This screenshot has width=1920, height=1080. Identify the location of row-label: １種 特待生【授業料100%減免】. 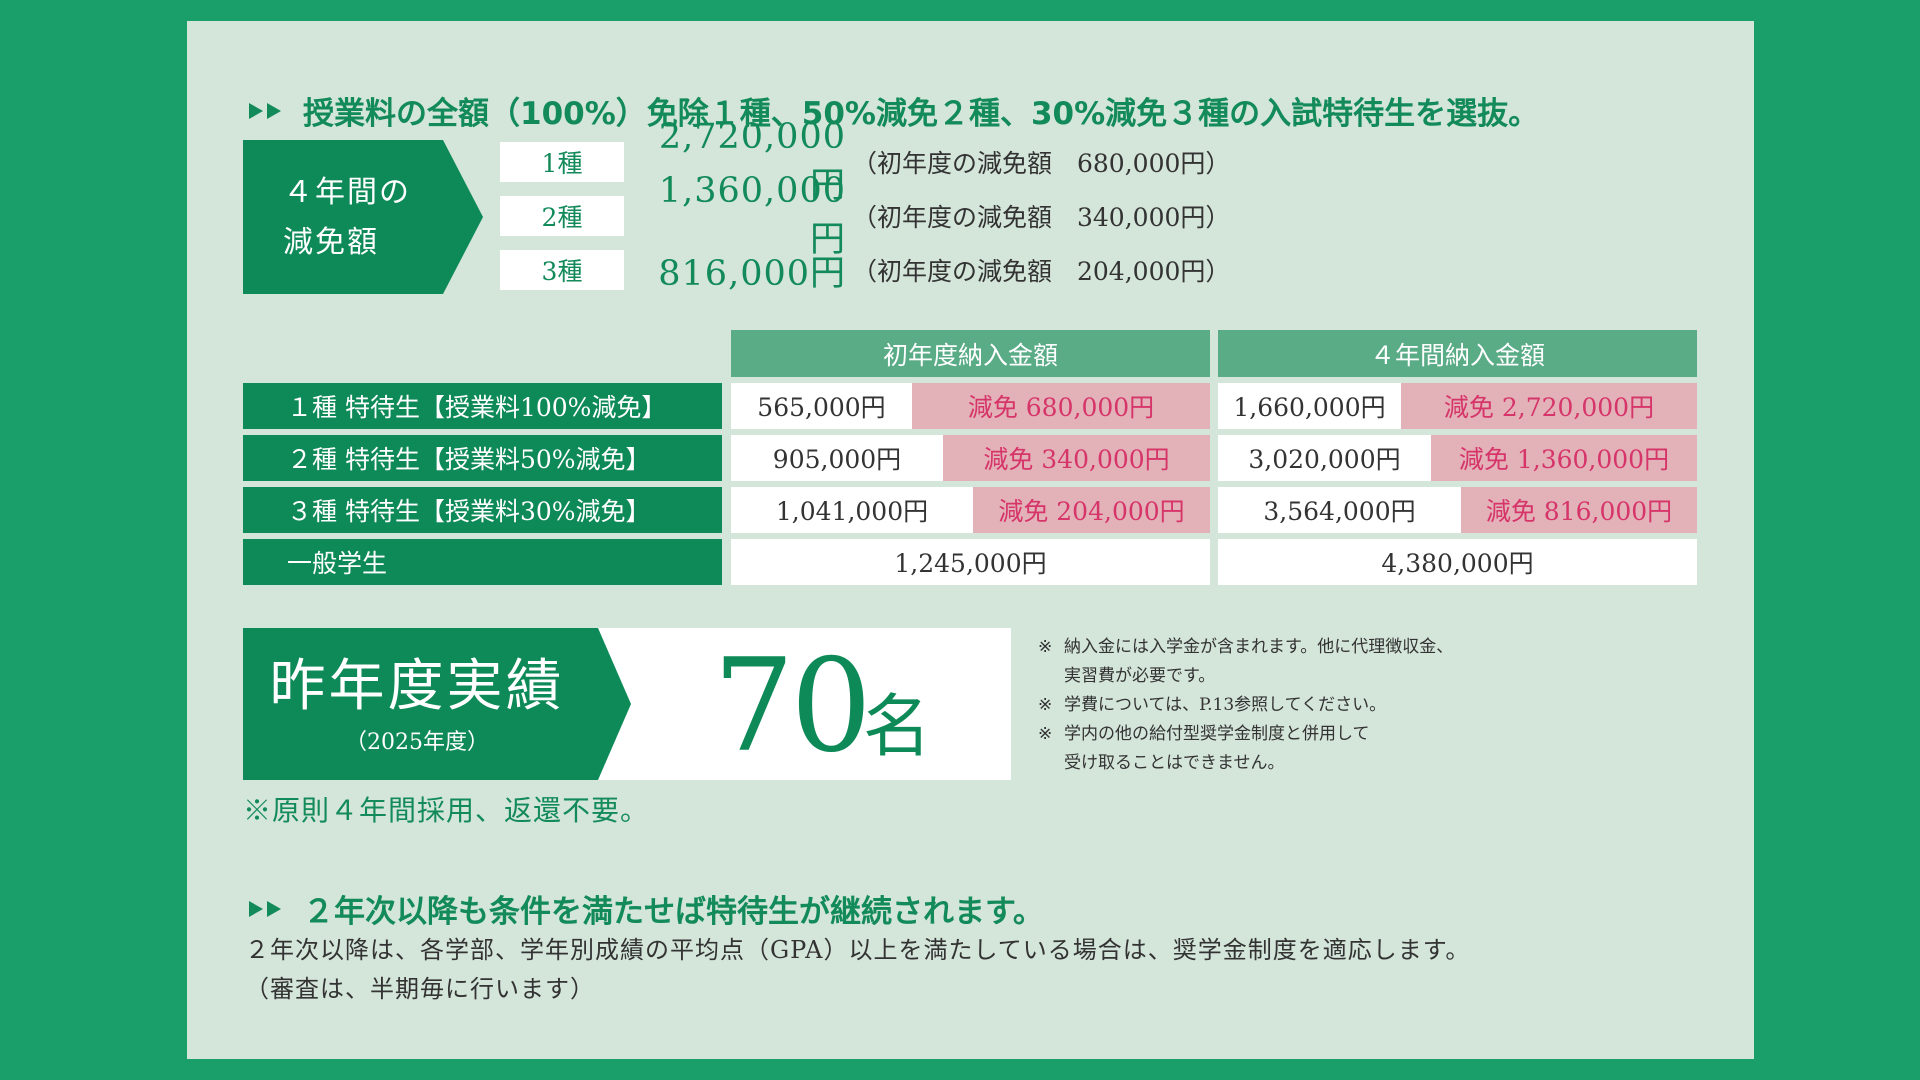
(482, 406).